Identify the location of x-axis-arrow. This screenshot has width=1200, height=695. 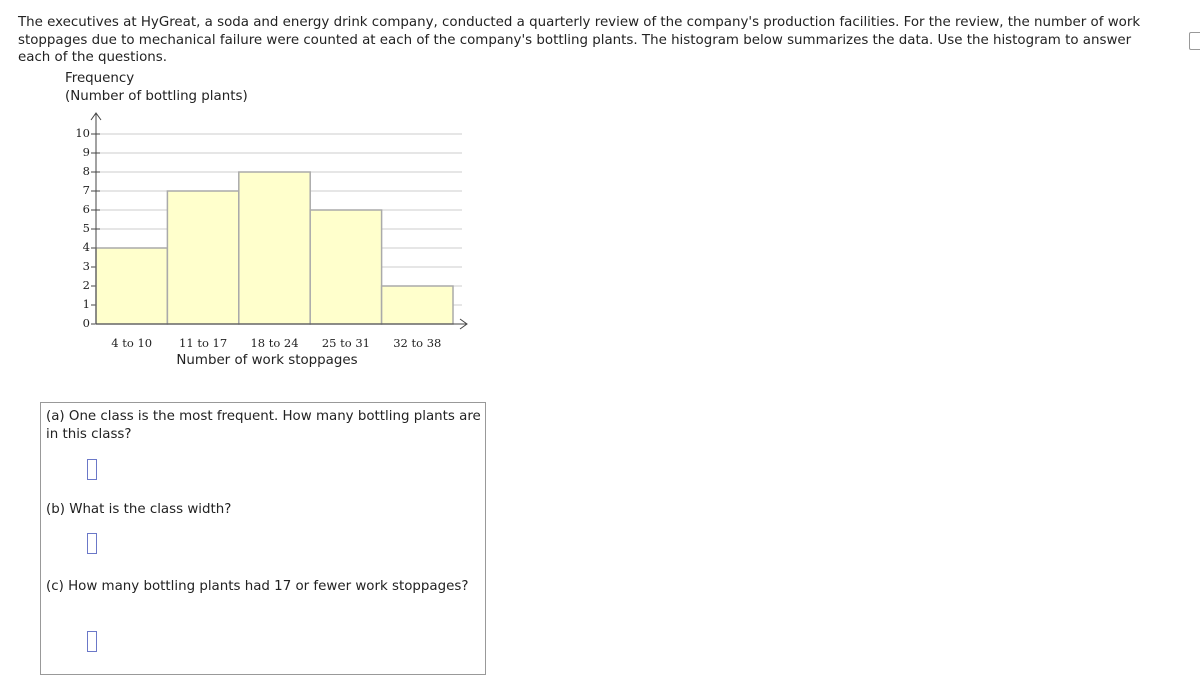
(463, 324).